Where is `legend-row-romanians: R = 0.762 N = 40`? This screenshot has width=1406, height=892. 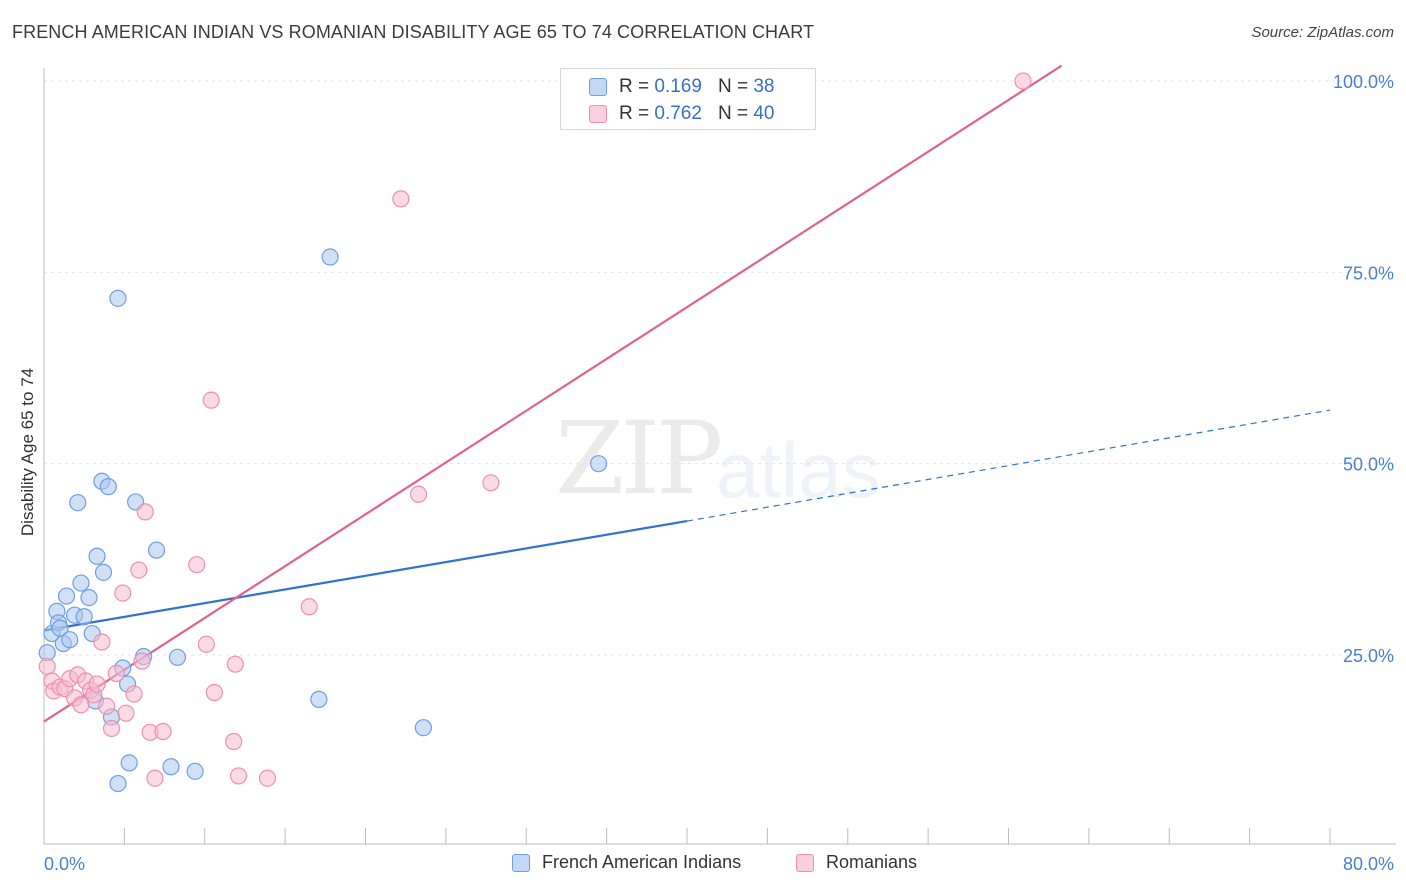 legend-row-romanians: R = 0.762 N = 40 is located at coordinates (681, 114).